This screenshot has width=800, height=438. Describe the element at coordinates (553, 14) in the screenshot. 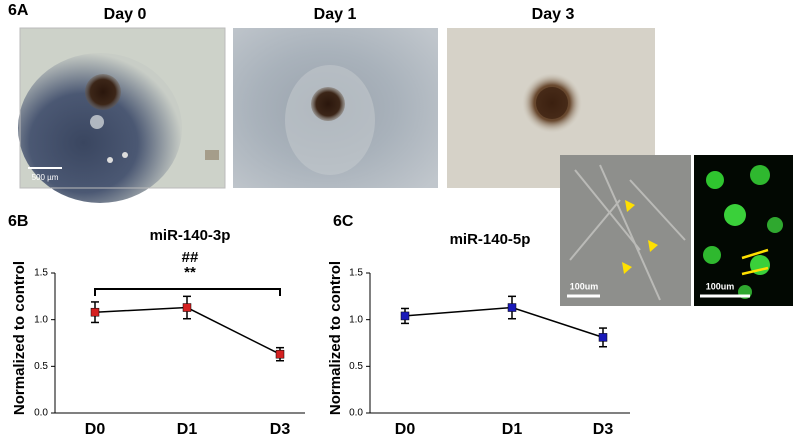

I see `day-label: Day 3` at that location.